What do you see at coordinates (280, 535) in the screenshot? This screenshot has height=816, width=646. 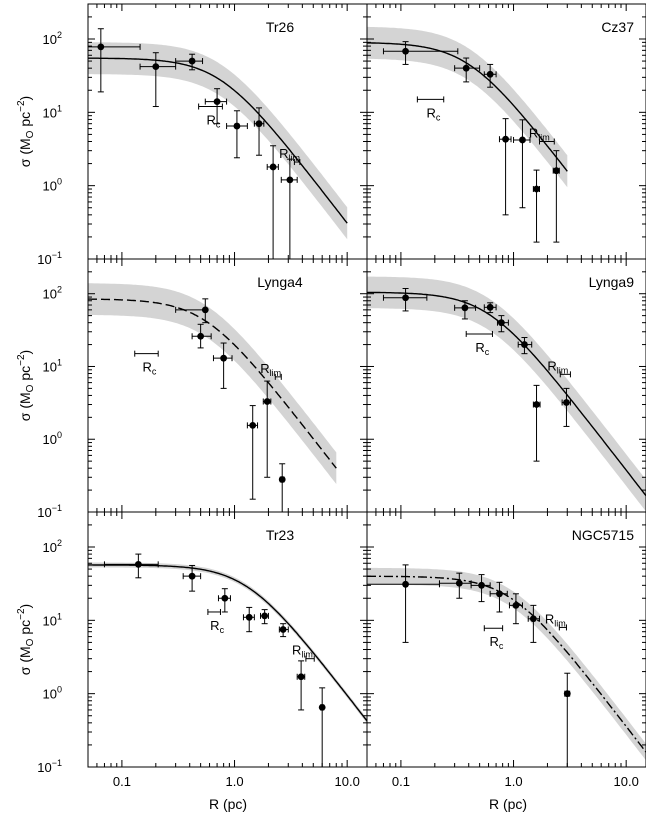 I see `panel-title: Tr23` at bounding box center [280, 535].